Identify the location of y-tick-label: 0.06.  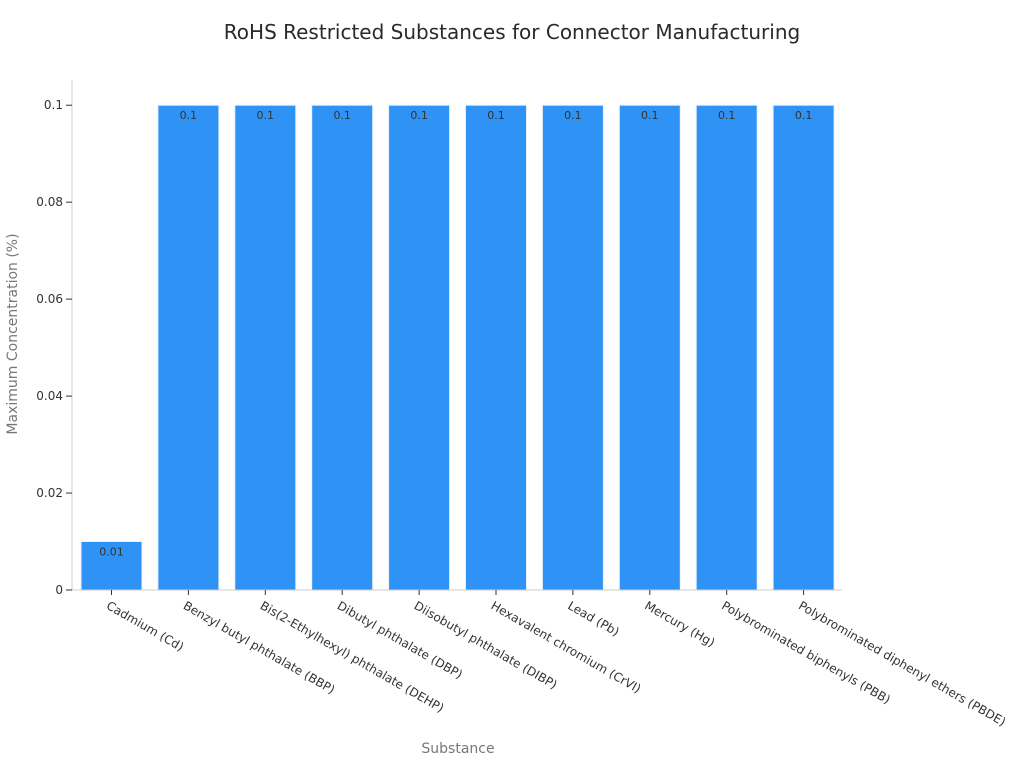
(49, 299).